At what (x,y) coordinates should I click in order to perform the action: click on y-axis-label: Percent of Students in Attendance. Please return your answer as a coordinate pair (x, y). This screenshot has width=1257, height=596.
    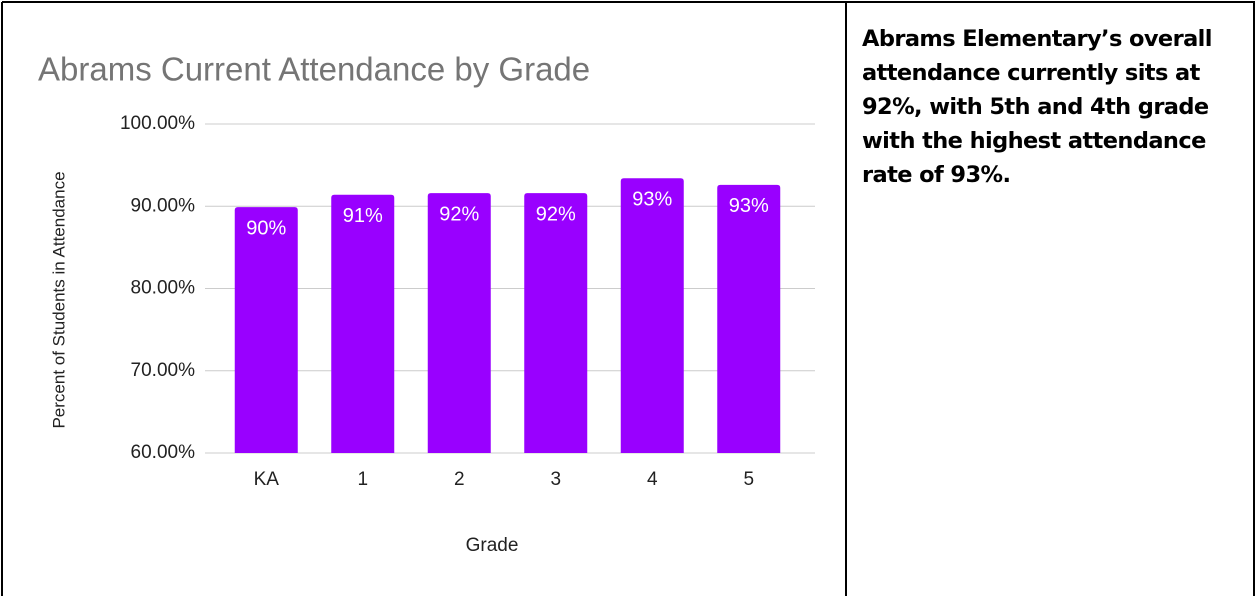
    Looking at the image, I should click on (58, 299).